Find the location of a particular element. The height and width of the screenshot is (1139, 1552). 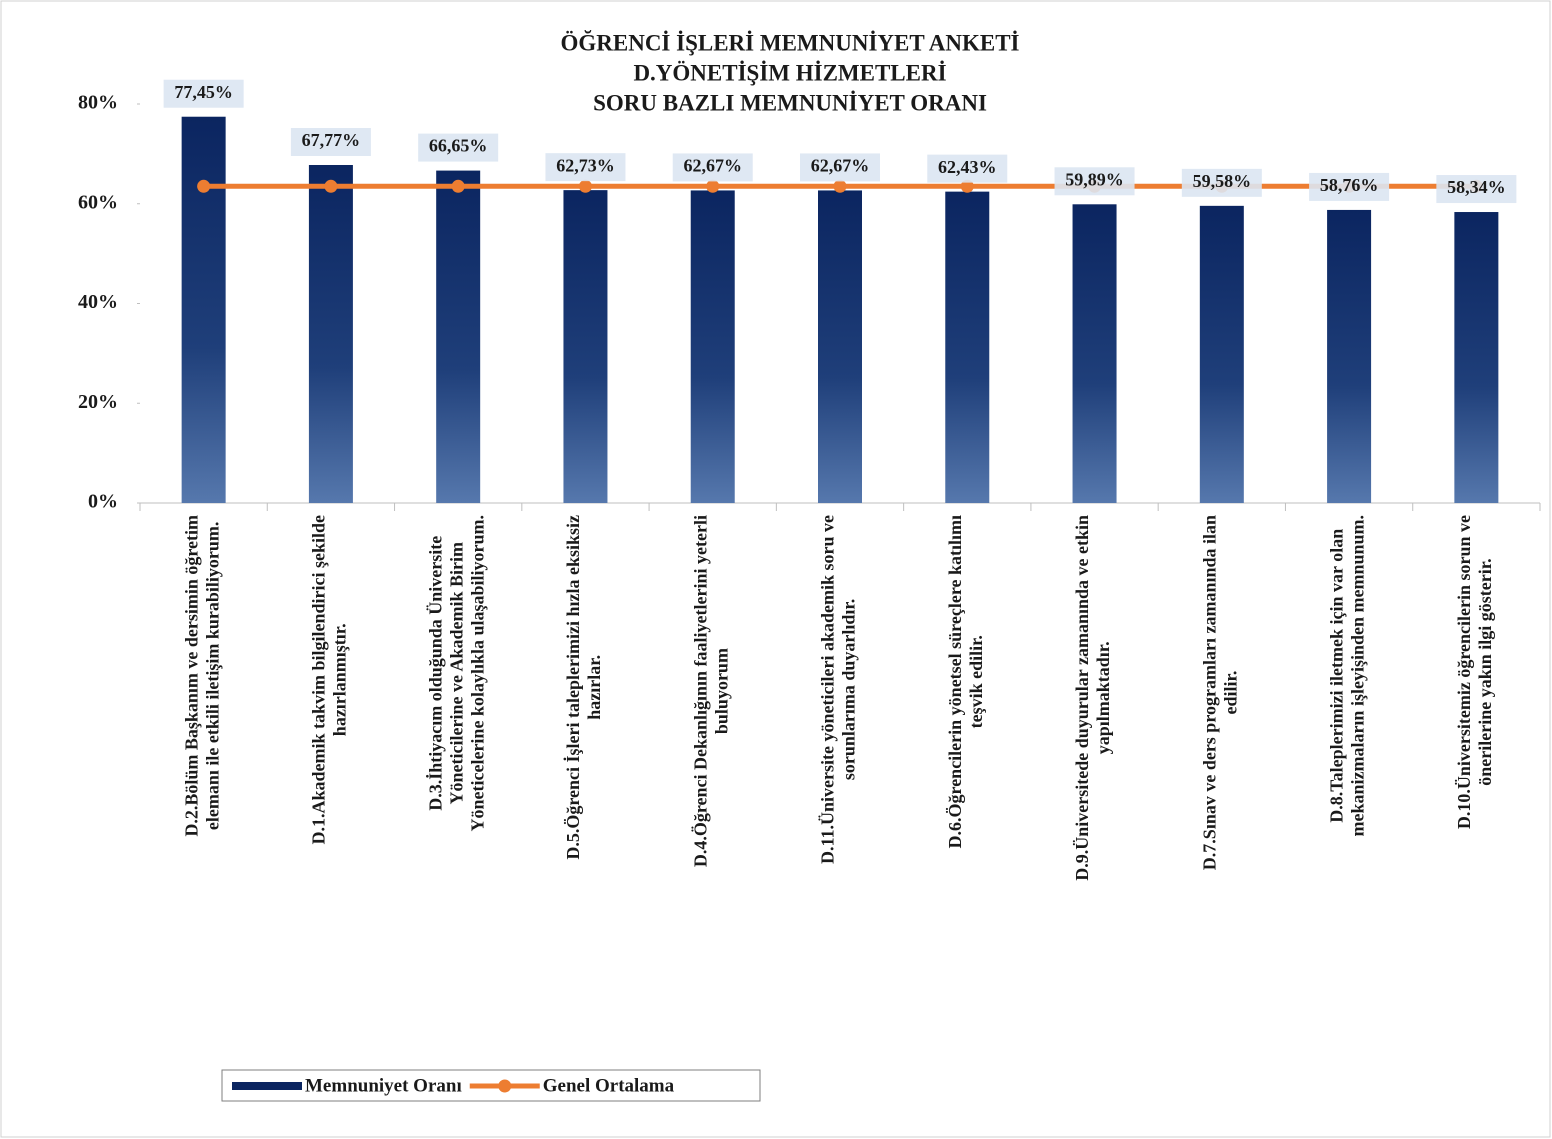

x-tick-label: D.3.İhtiyacım olduğunda Üniversite is located at coordinates (435, 673).